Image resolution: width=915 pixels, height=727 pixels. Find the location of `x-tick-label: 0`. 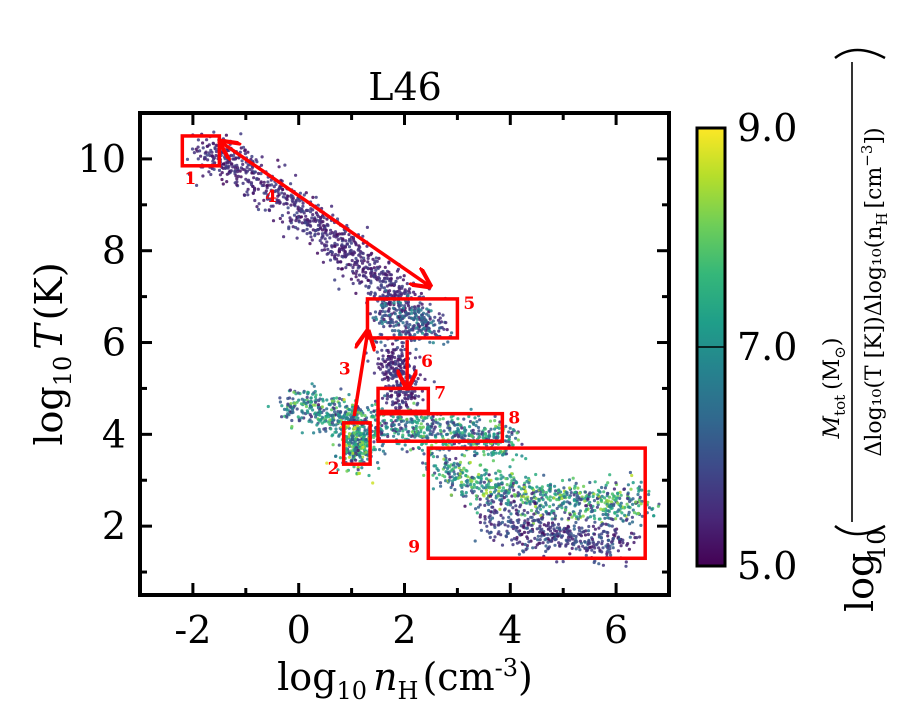

x-tick-label: 0 is located at coordinates (299, 630).